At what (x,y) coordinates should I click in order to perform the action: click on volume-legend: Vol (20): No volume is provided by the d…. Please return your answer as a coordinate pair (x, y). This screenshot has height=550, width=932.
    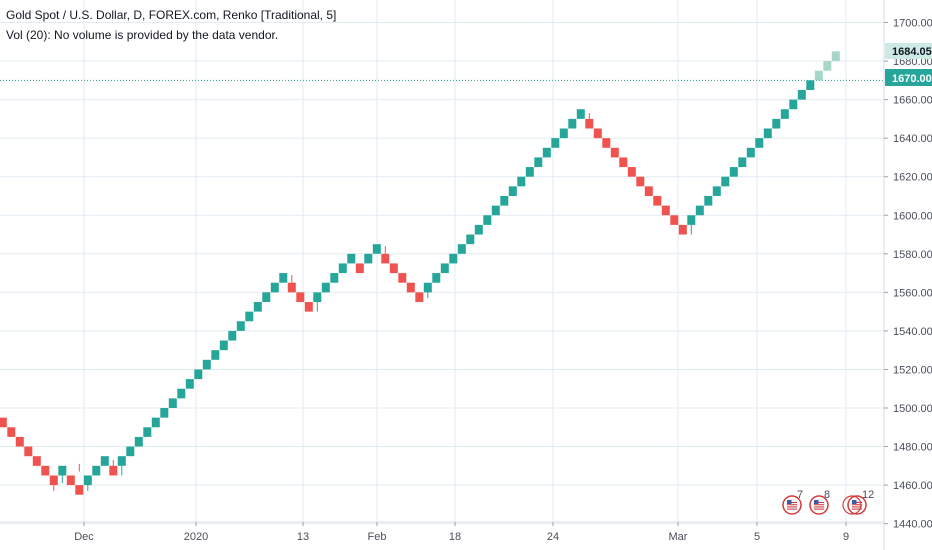
    Looking at the image, I should click on (142, 35).